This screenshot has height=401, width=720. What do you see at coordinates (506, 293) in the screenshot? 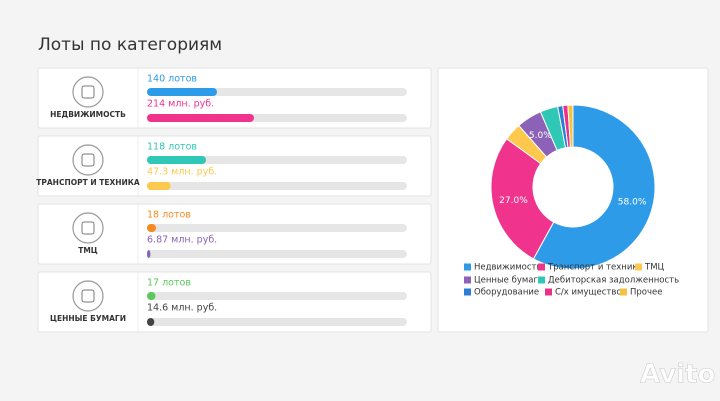
I see `legend-label: Оборудование` at bounding box center [506, 293].